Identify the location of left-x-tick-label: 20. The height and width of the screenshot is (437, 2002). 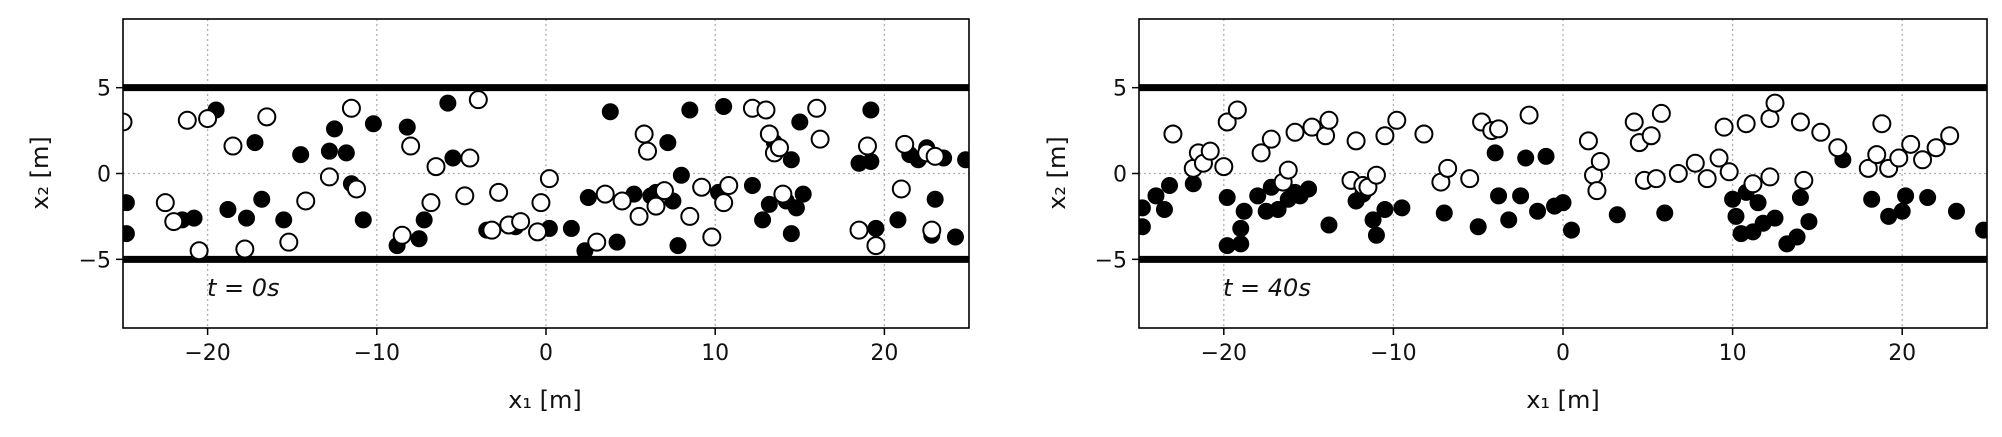
(884, 353).